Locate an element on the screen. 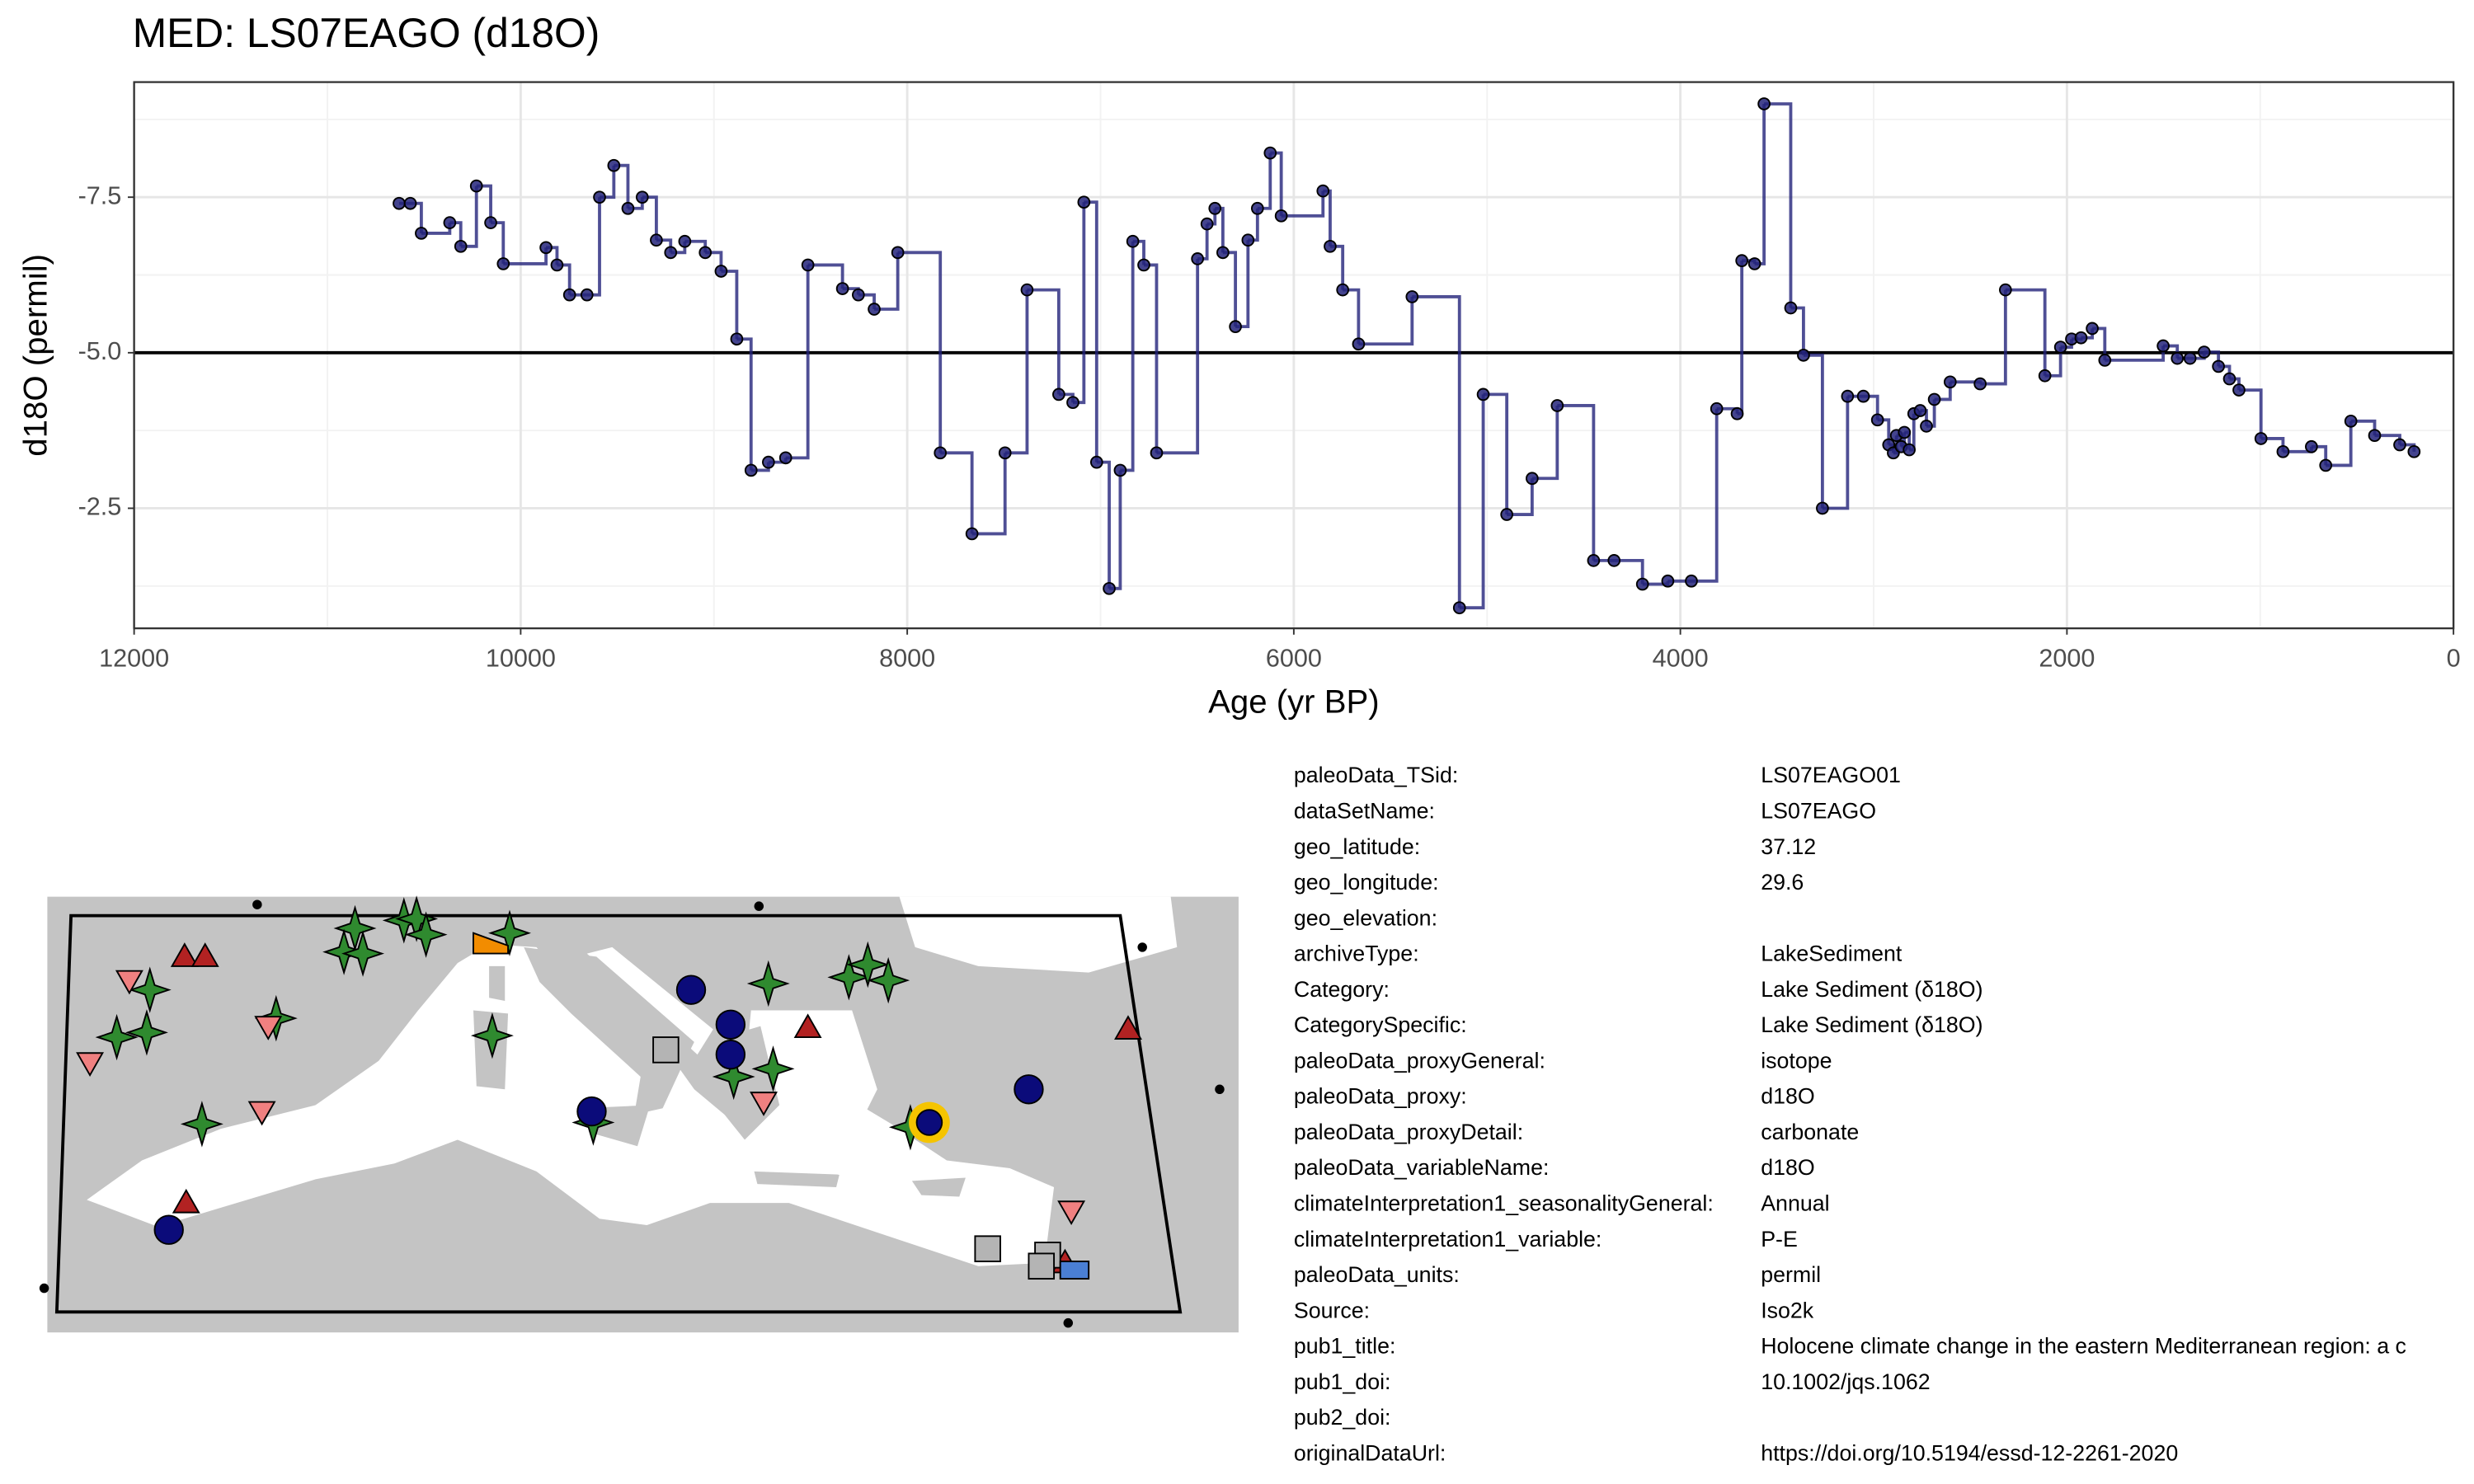 Image resolution: width=2474 pixels, height=1484 pixels. crete is located at coordinates (797, 1179).